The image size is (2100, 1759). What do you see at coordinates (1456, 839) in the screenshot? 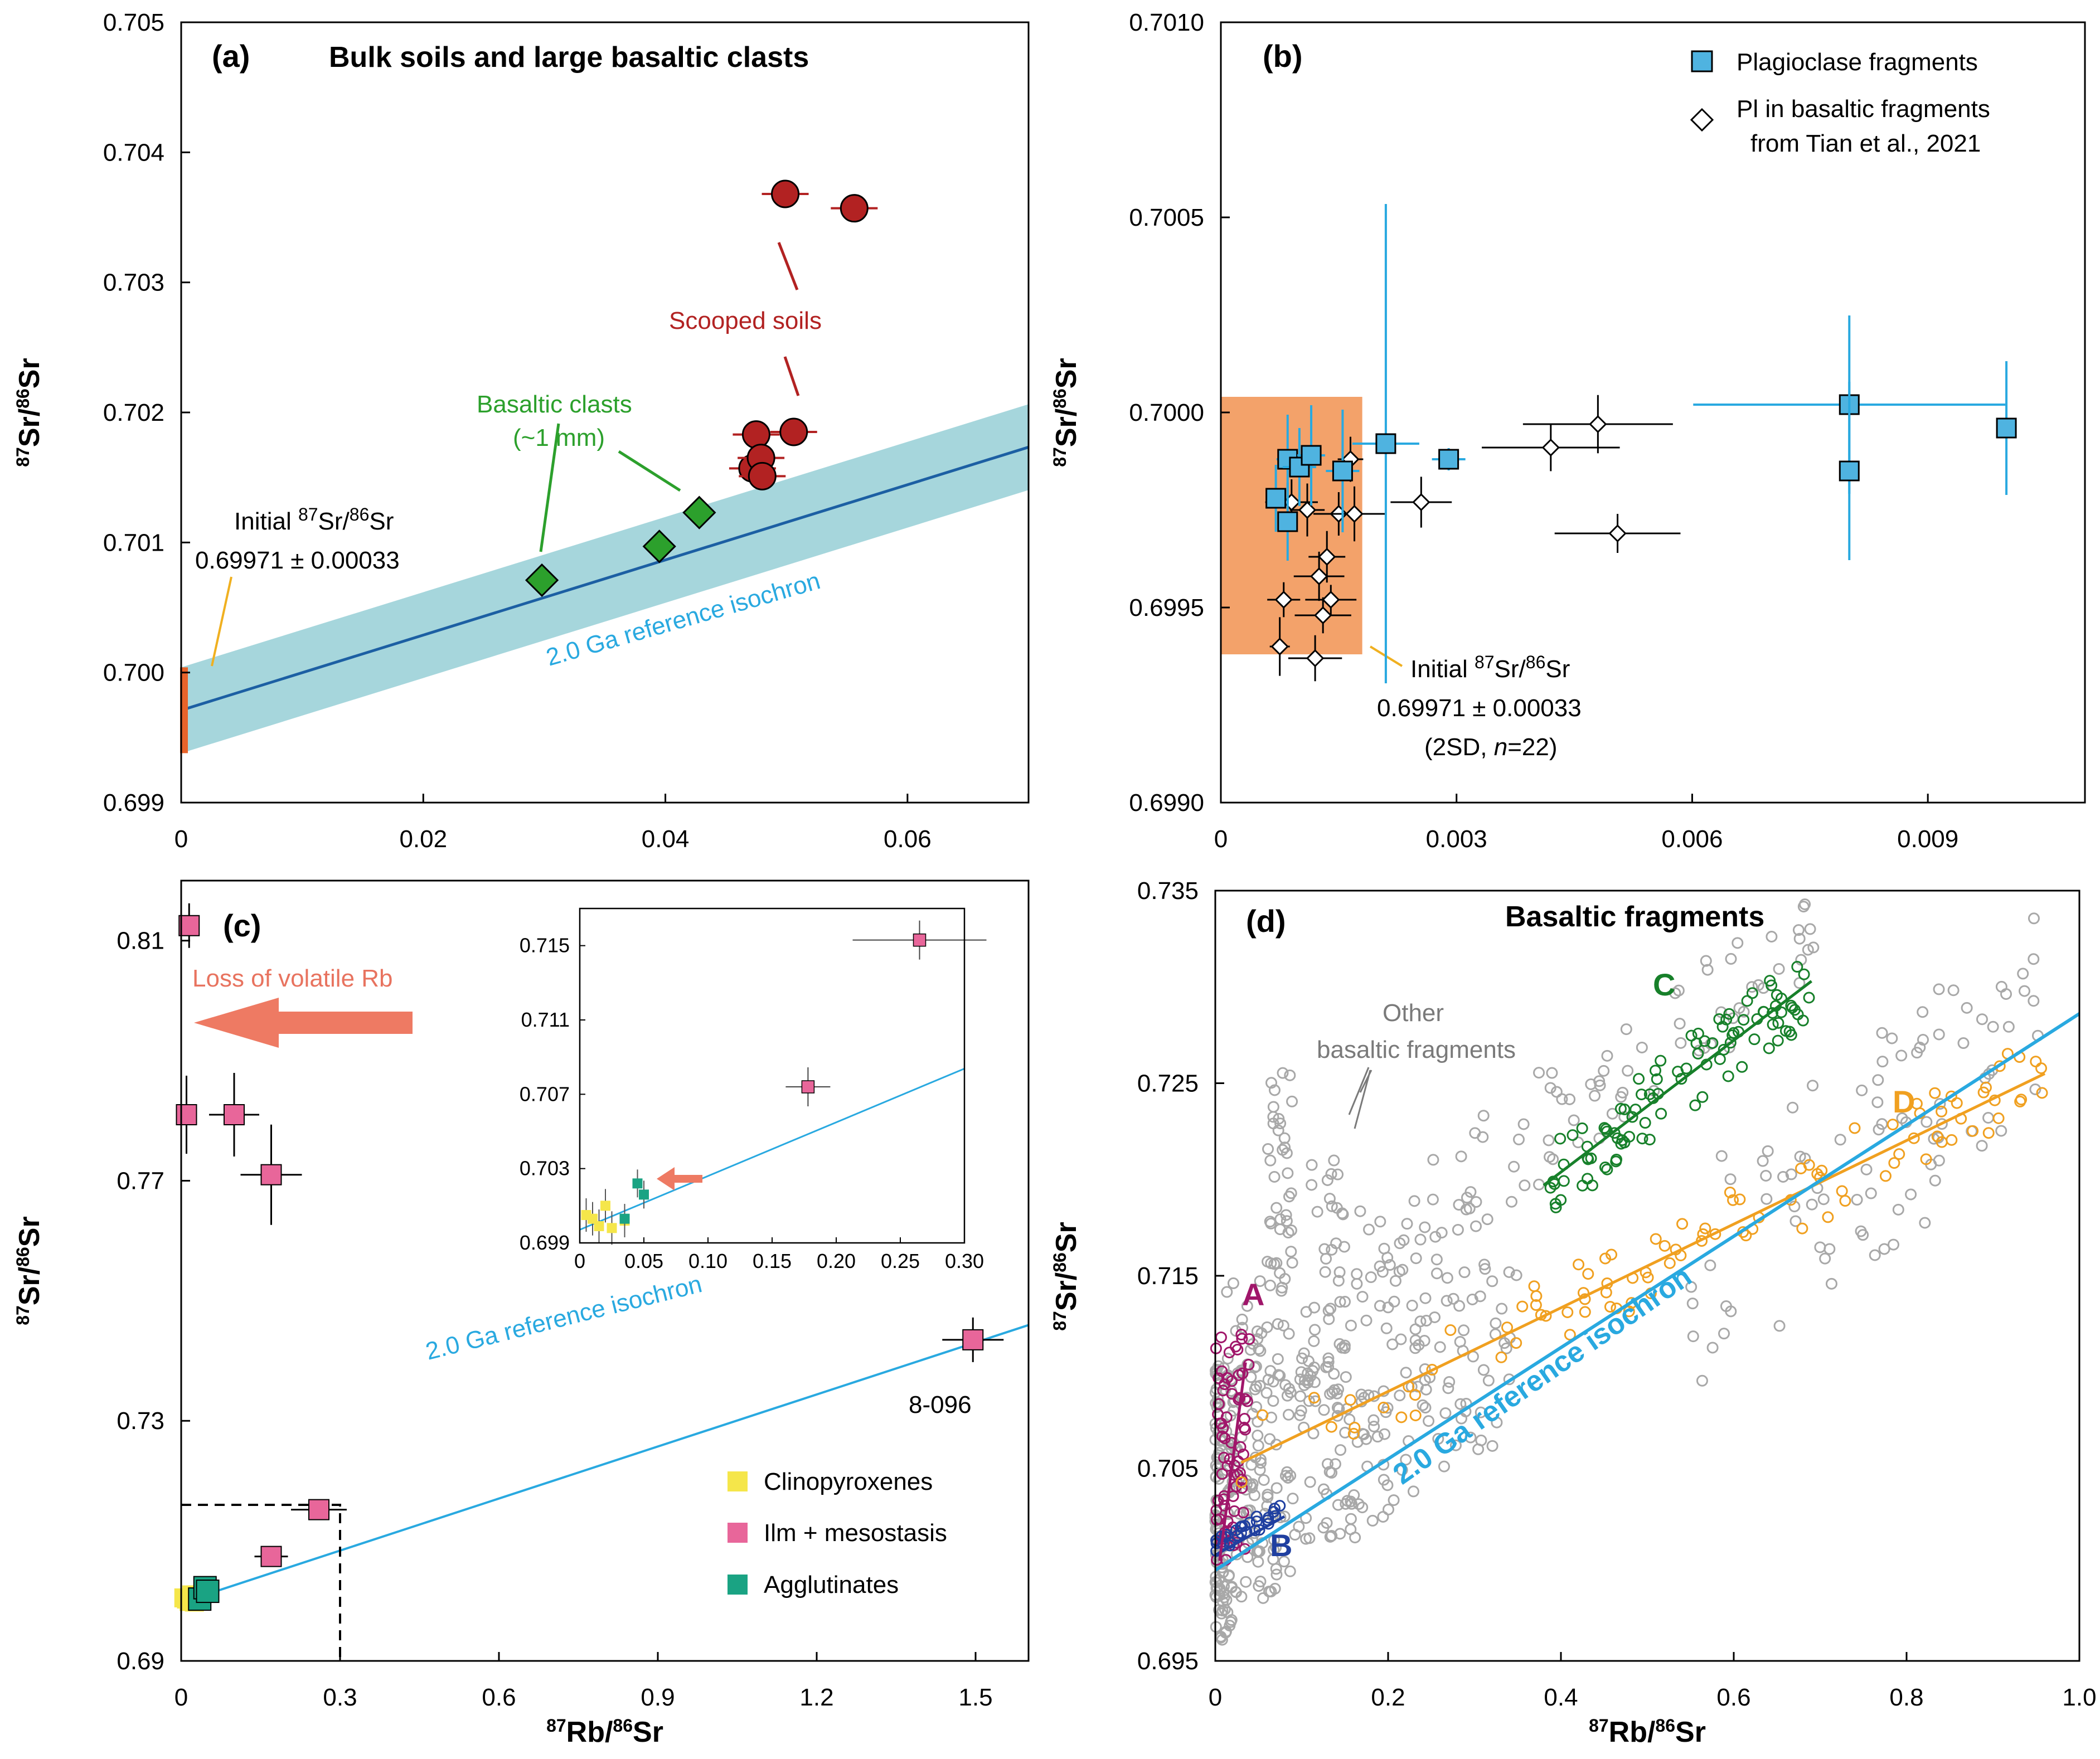
I see `x-tick-label: 0.003` at bounding box center [1456, 839].